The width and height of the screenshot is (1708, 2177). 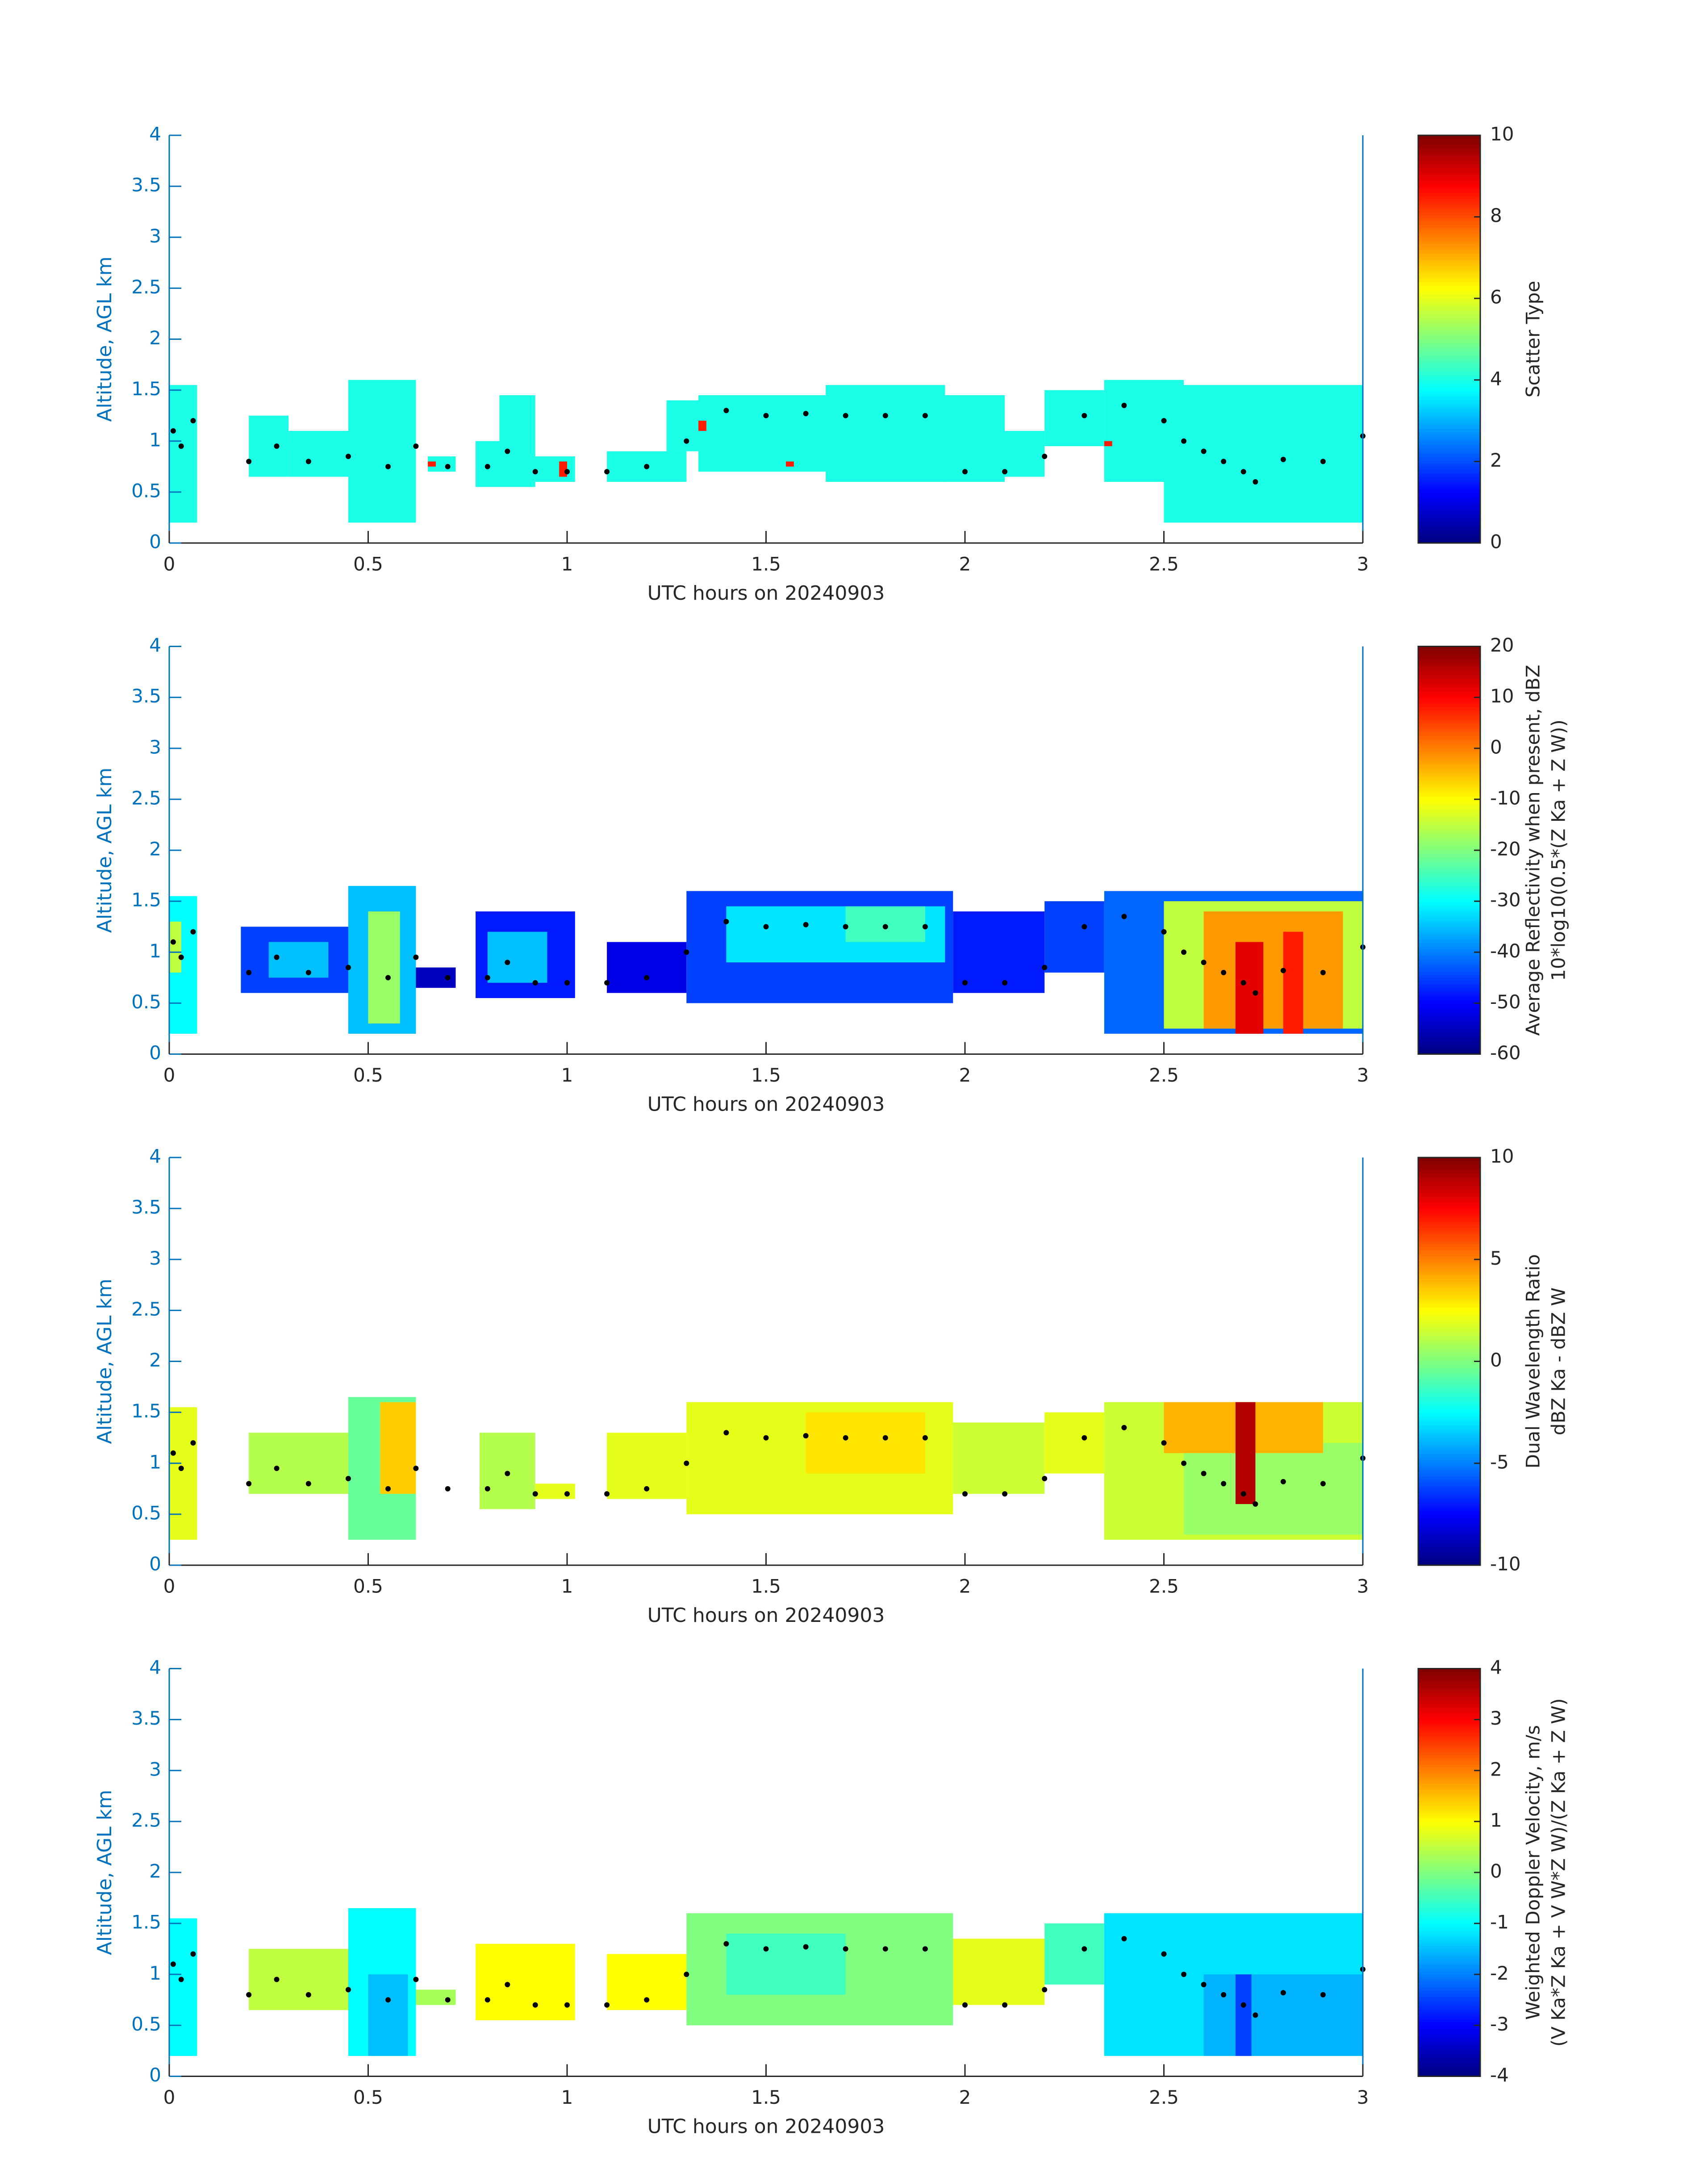 I want to click on x-tick-label: 2, so click(x=965, y=1075).